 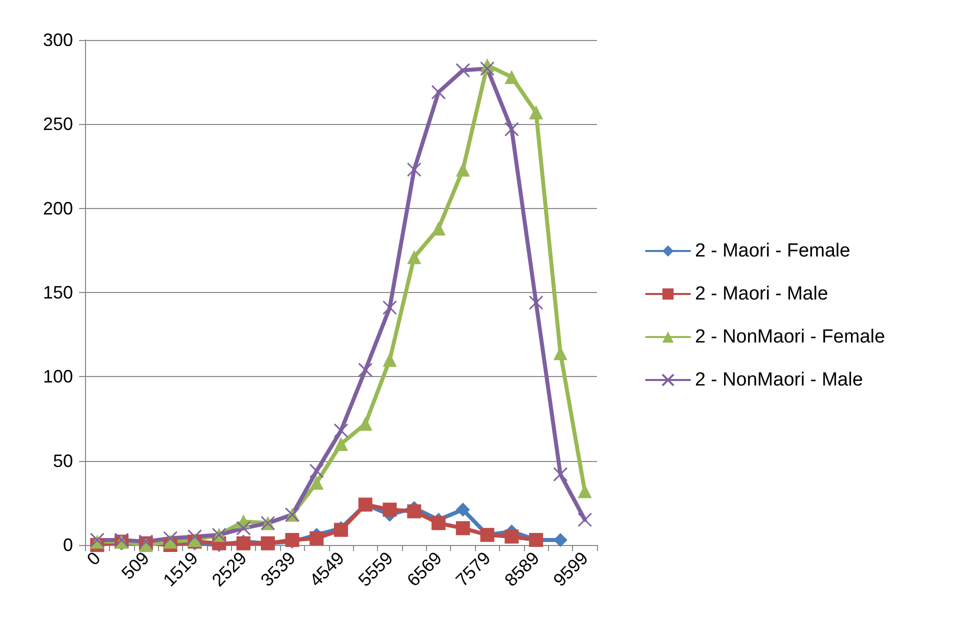 I want to click on legend-label: 2 - Maori - Female, so click(x=772, y=251).